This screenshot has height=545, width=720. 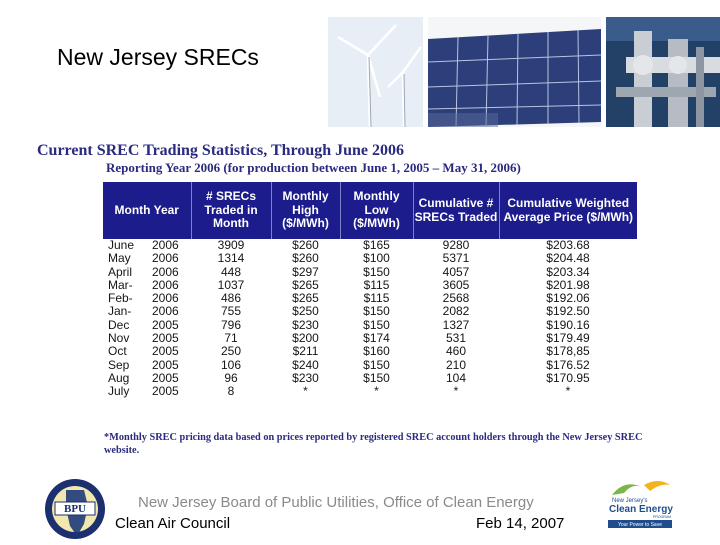 What do you see at coordinates (173, 523) in the screenshot?
I see `footer-presenter: Clean Air Council` at bounding box center [173, 523].